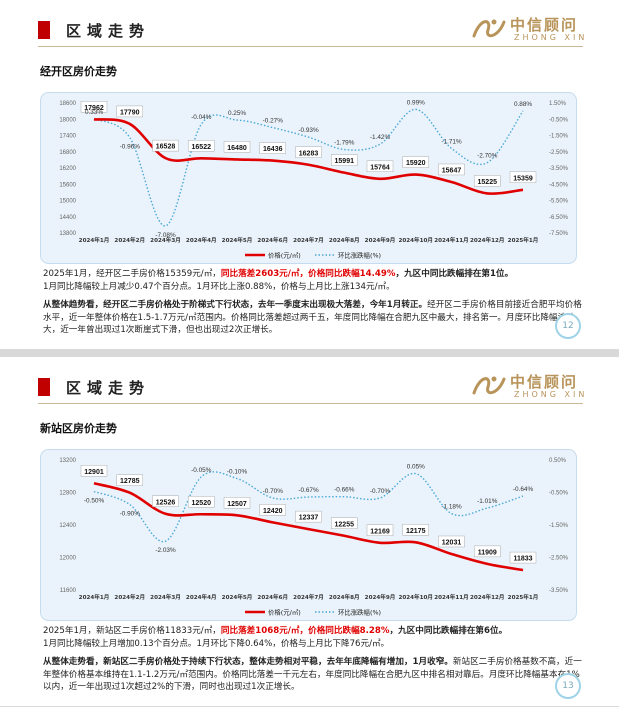 The image size is (619, 707). I want to click on chart-subtitle: 新站区房价走势, so click(78, 428).